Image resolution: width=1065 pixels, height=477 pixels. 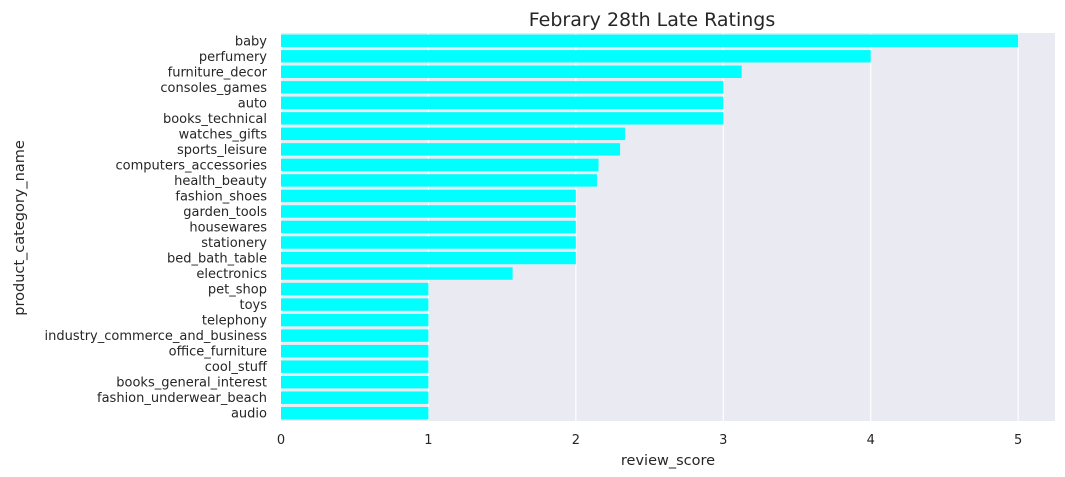 What do you see at coordinates (223, 134) in the screenshot?
I see `y-tick-label: watches_gifts` at bounding box center [223, 134].